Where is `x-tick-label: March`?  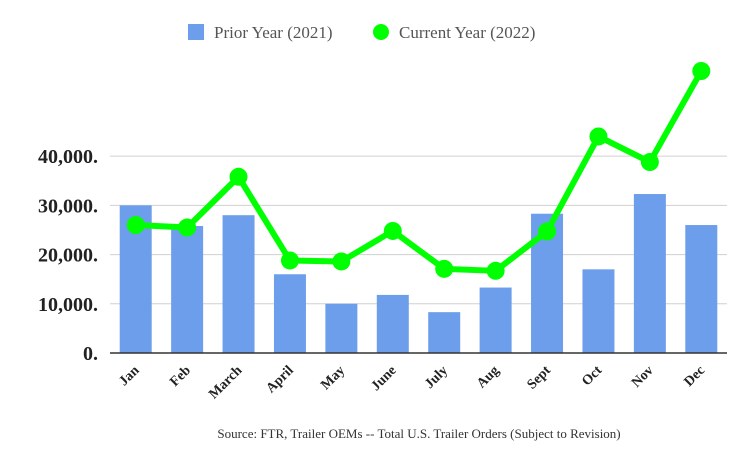
x-tick-label: March is located at coordinates (225, 382).